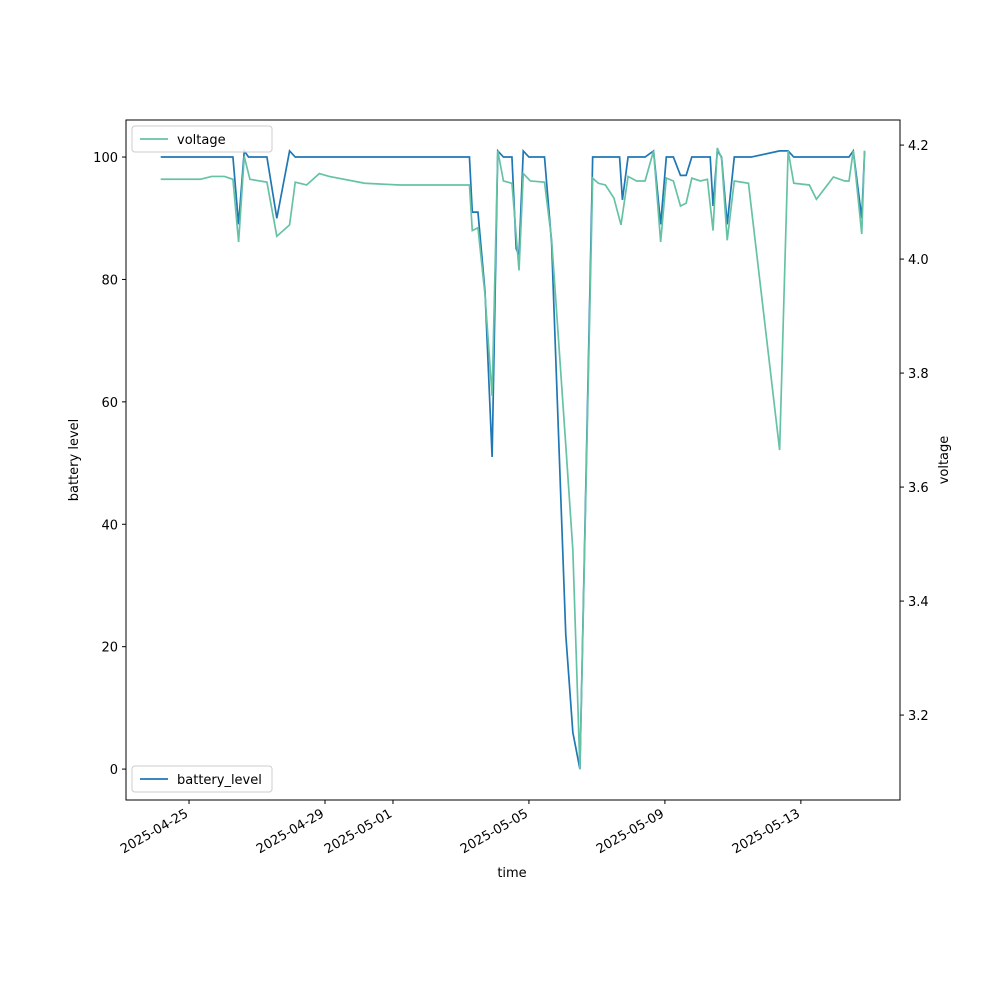 The width and height of the screenshot is (1000, 1000). What do you see at coordinates (109, 525) in the screenshot?
I see `y-tick-label: 40` at bounding box center [109, 525].